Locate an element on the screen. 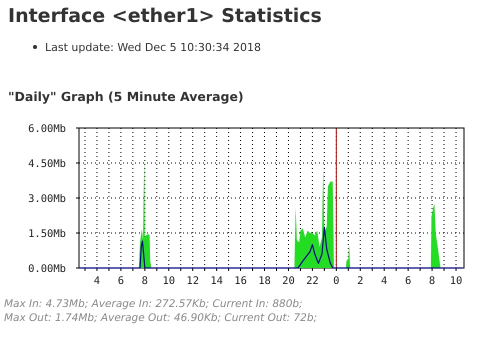 Image resolution: width=479 pixels, height=344 pixels. x-tick-label: 18 is located at coordinates (264, 281).